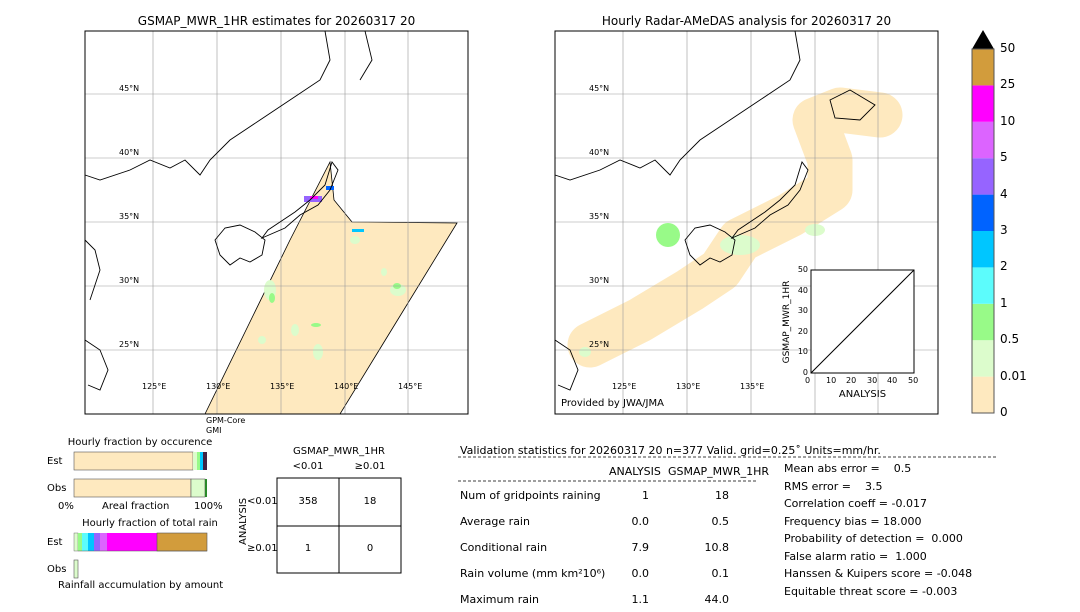  What do you see at coordinates (892, 380) in the screenshot?
I see `inset-x-tick: 40` at bounding box center [892, 380].